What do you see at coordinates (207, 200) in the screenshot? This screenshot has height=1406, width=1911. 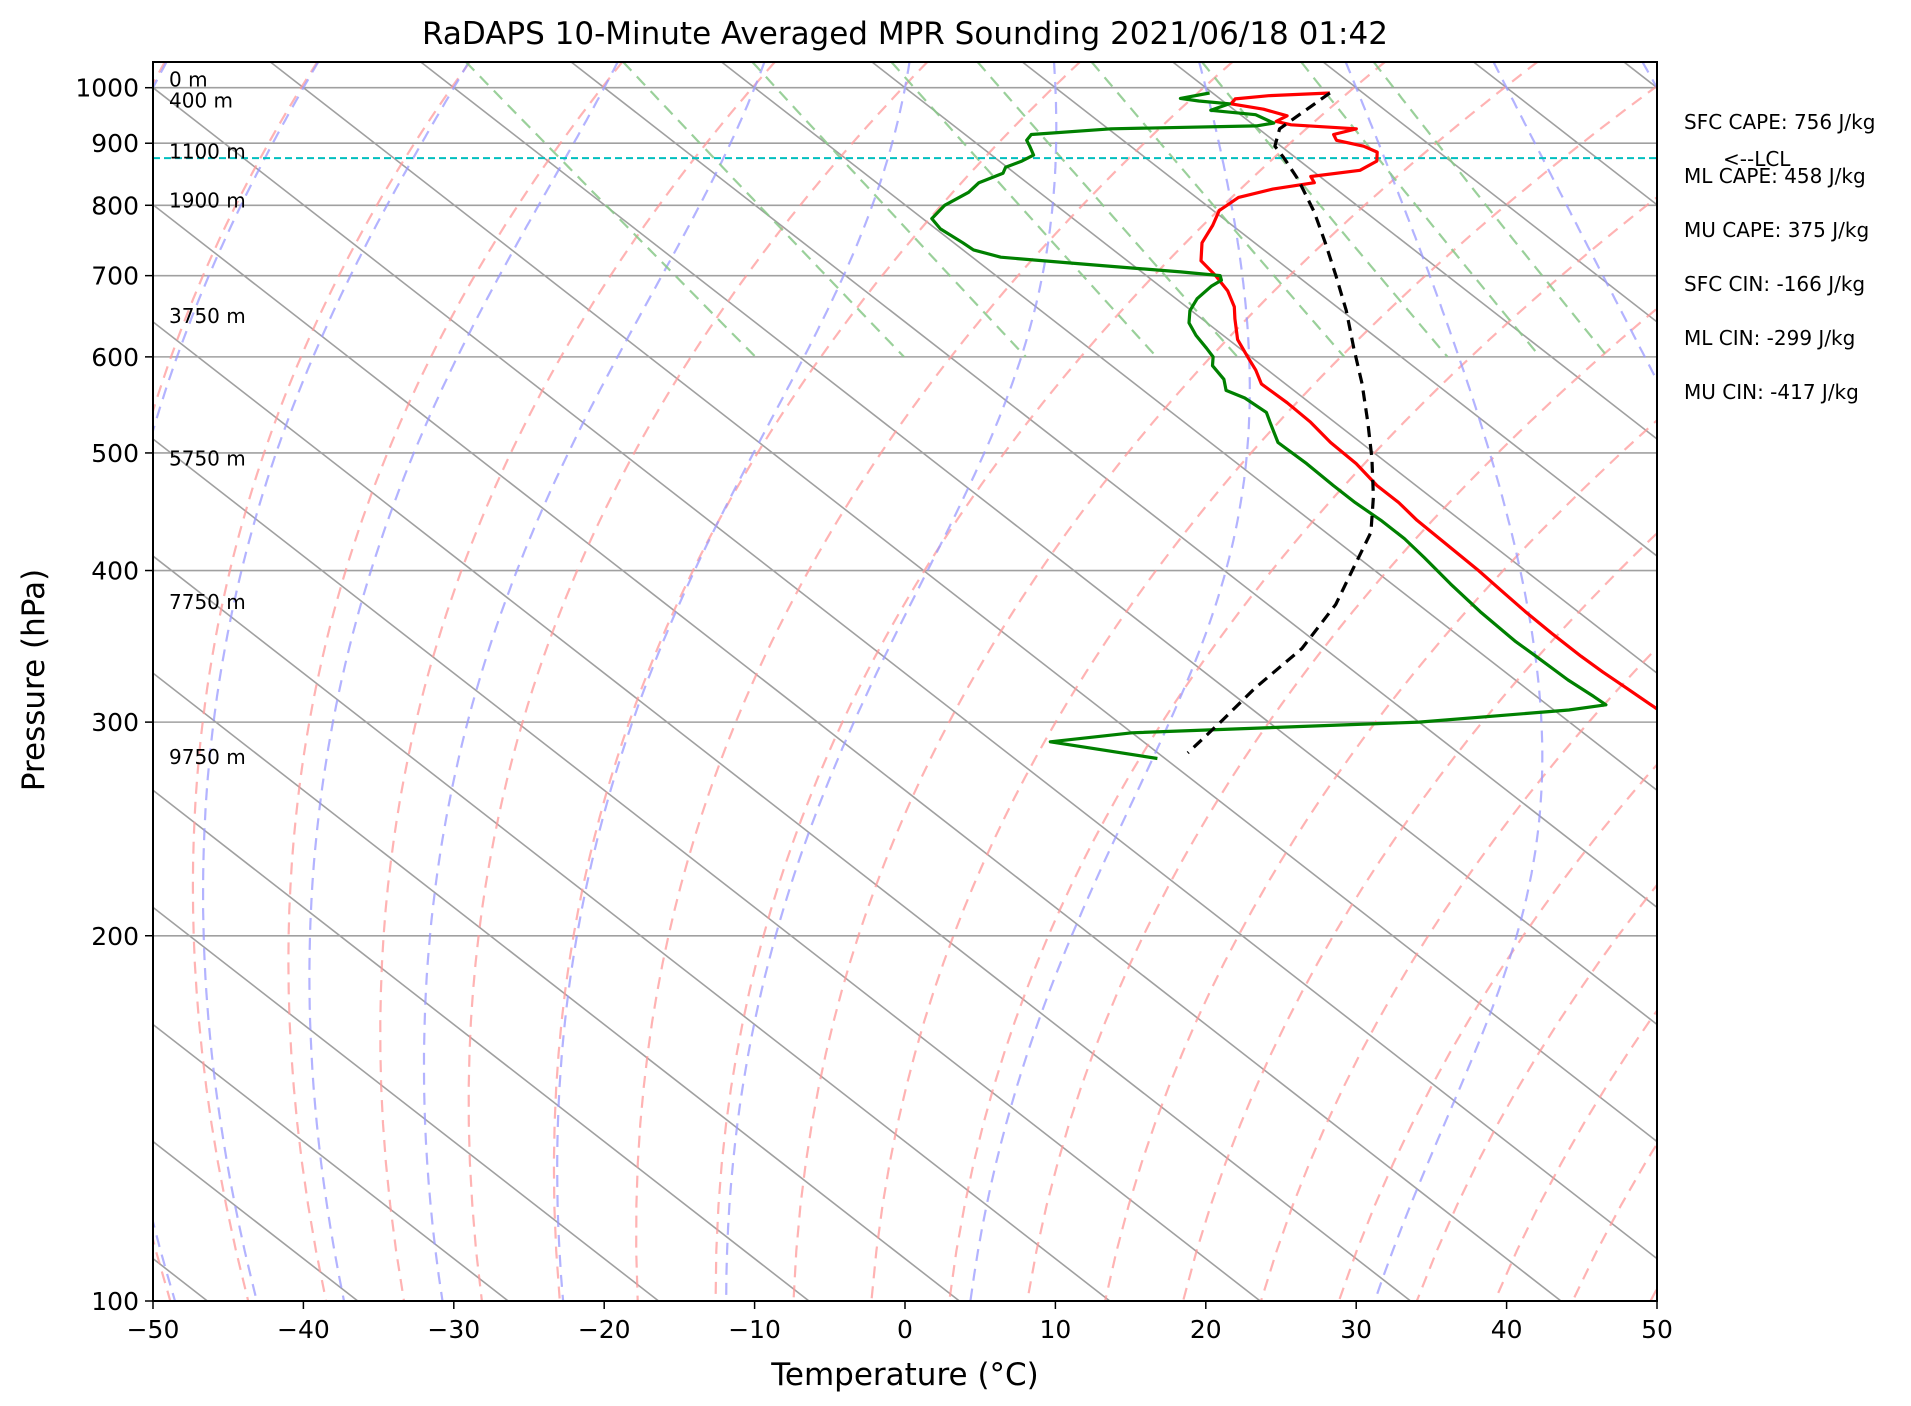 I see `height-label: 1900 m` at bounding box center [207, 200].